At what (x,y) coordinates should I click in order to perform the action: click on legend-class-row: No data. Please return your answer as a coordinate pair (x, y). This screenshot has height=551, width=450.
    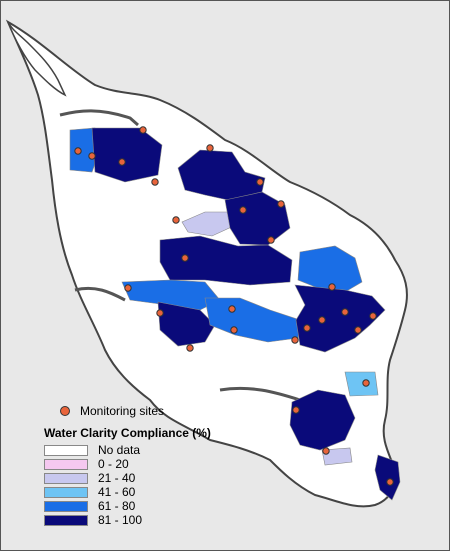
    Looking at the image, I should click on (139, 450).